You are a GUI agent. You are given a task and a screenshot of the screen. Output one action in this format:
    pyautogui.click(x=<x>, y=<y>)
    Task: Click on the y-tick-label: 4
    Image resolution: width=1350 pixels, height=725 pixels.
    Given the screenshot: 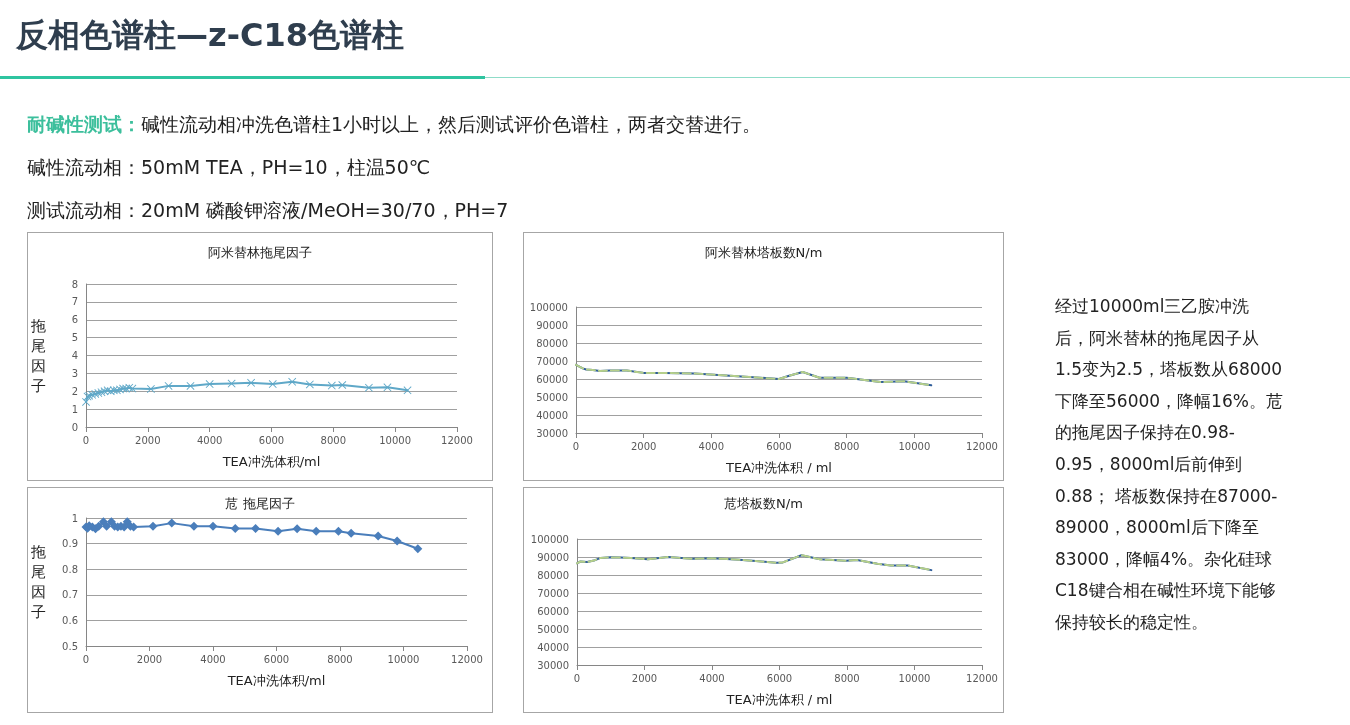 What is the action you would take?
    pyautogui.click(x=74, y=355)
    